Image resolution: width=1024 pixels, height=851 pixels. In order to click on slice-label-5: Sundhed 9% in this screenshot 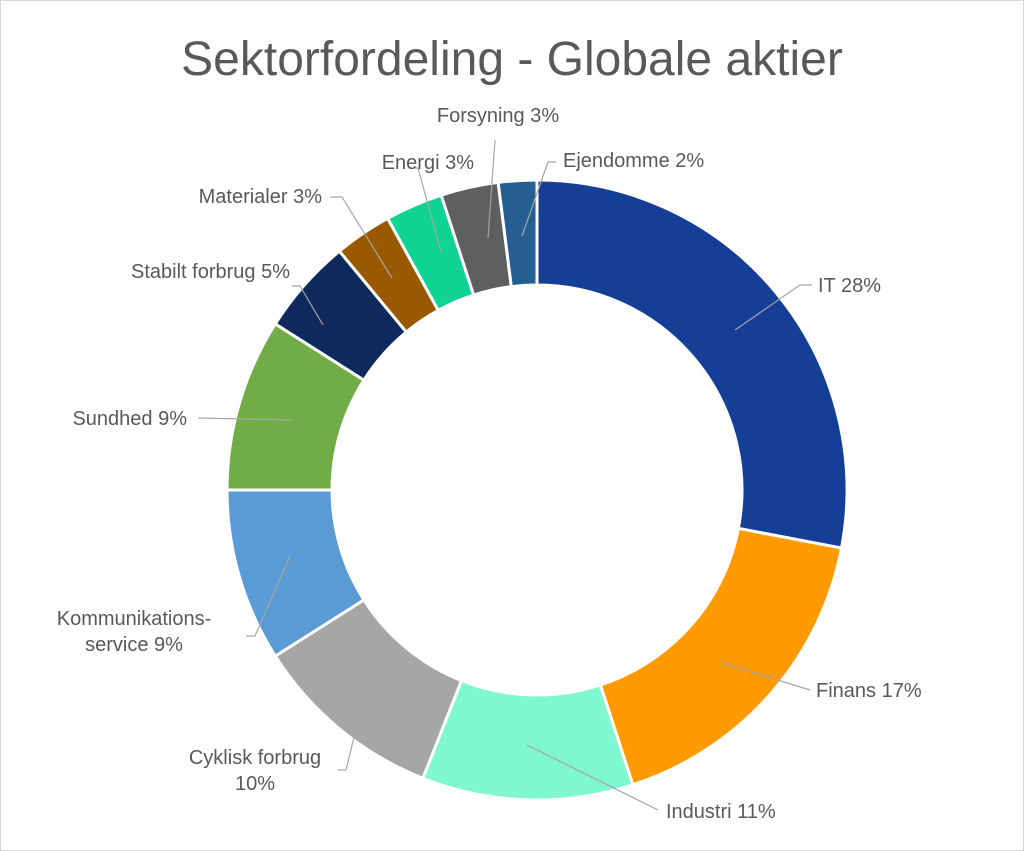, I will do `click(129, 419)`.